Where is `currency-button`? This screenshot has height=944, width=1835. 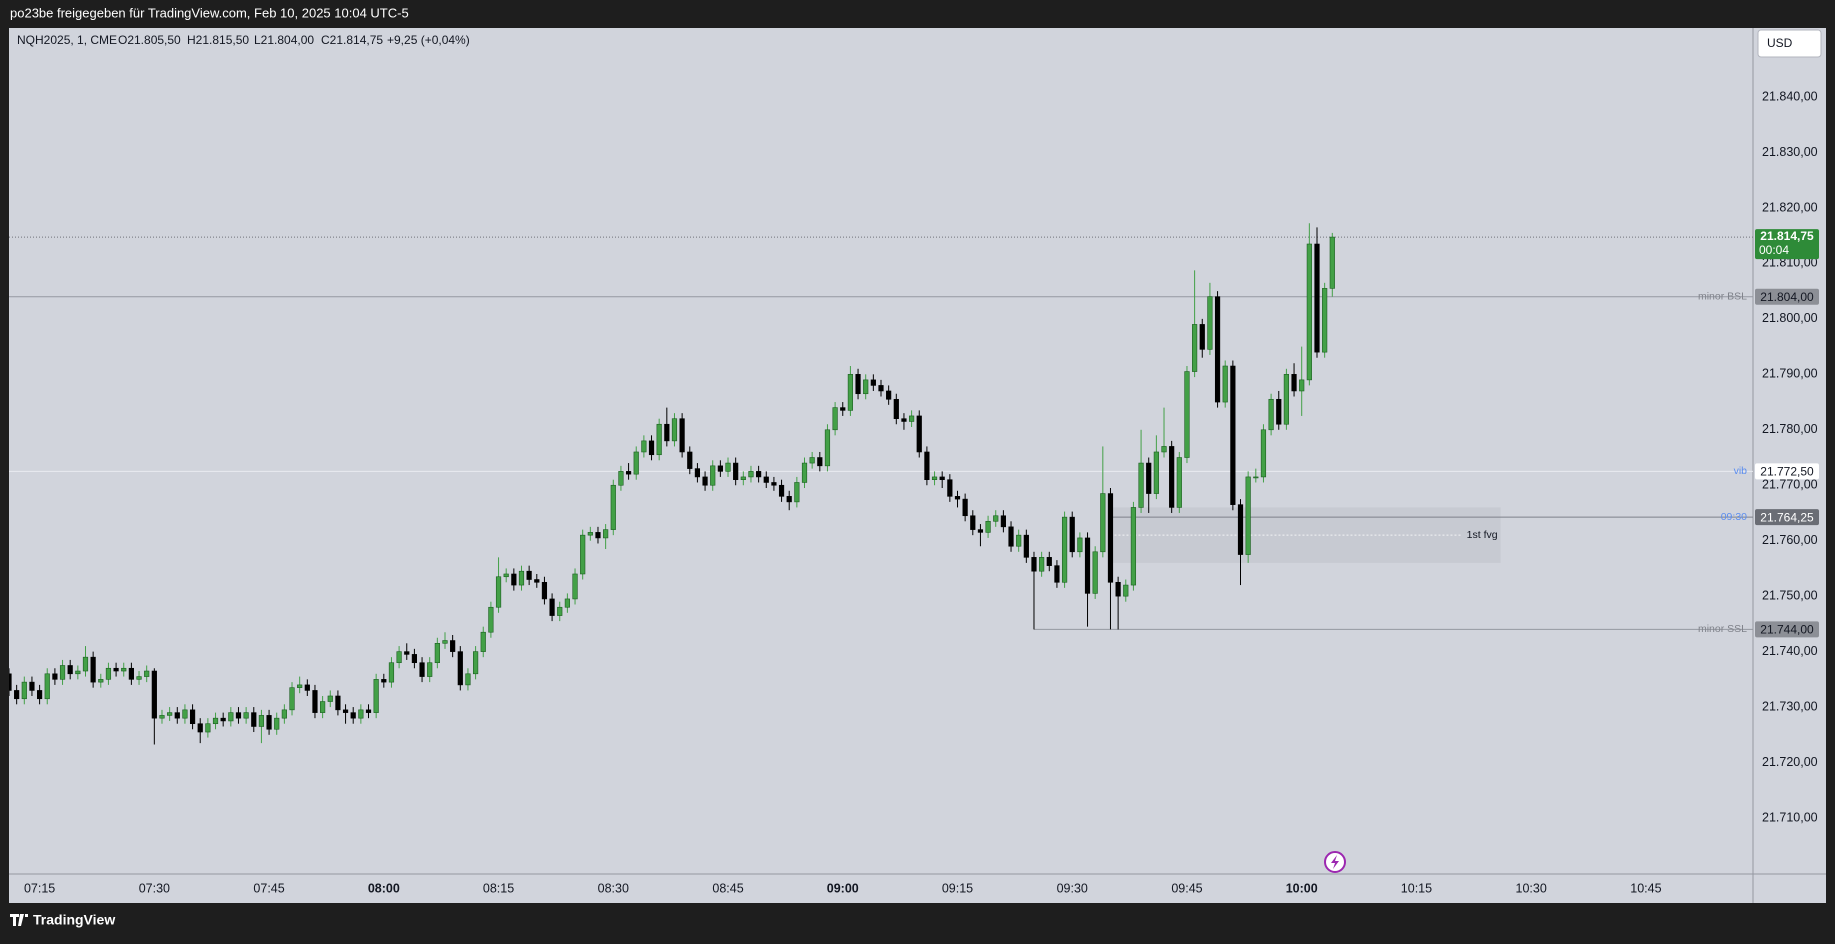
currency-button is located at coordinates (1789, 43).